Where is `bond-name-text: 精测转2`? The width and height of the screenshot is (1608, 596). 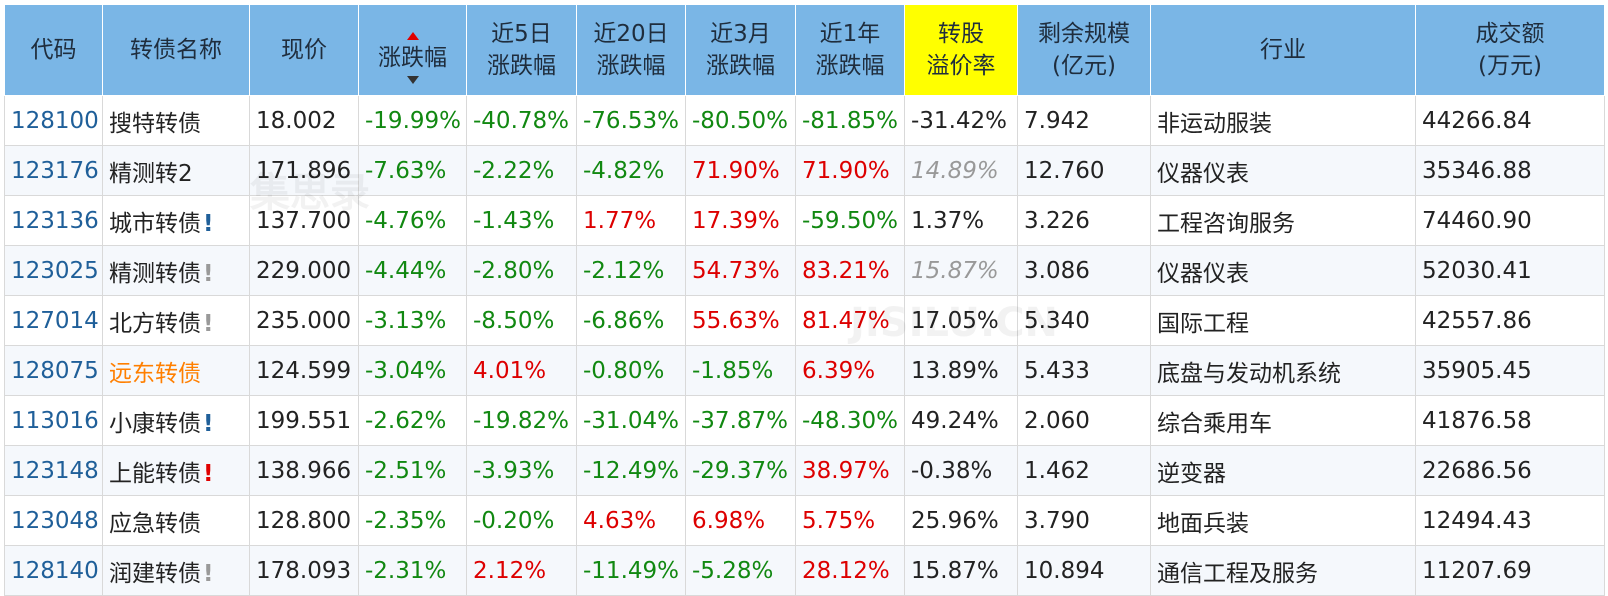 bond-name-text: 精测转2 is located at coordinates (151, 173).